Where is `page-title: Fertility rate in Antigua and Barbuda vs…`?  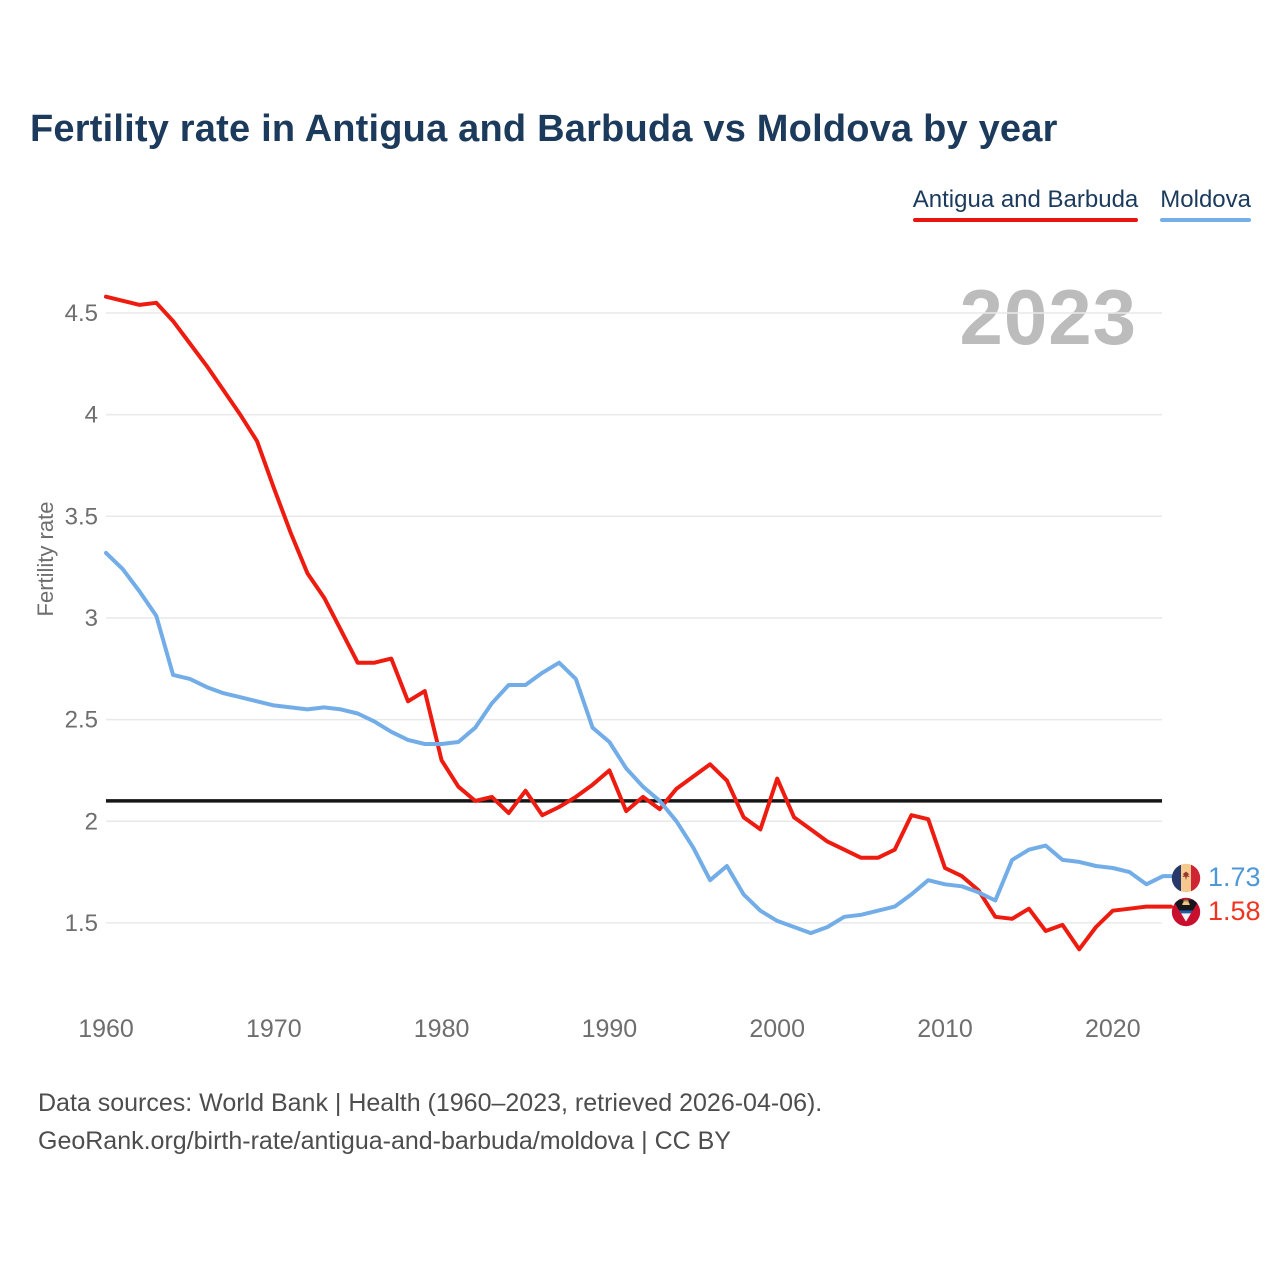
page-title: Fertility rate in Antigua and Barbuda vs… is located at coordinates (544, 129).